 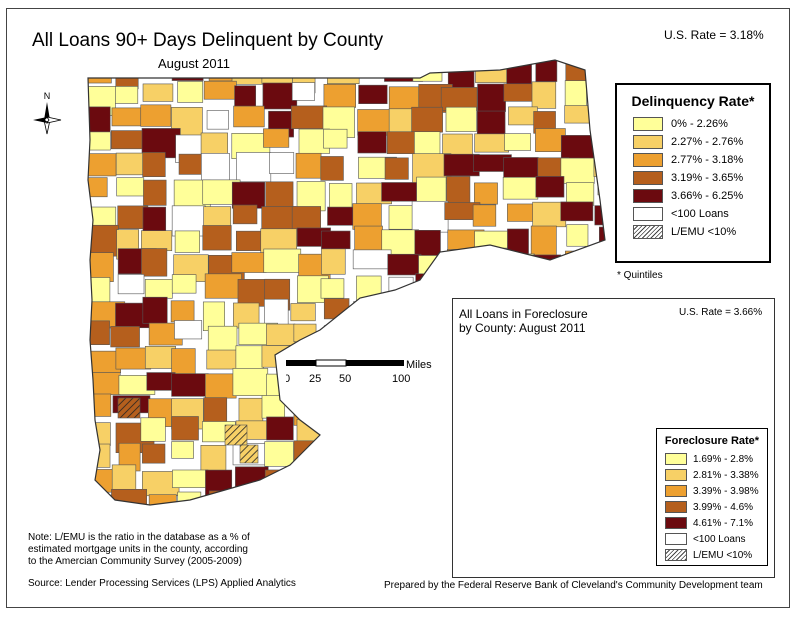 I want to click on legend-label: <100 Loans, so click(x=700, y=214).